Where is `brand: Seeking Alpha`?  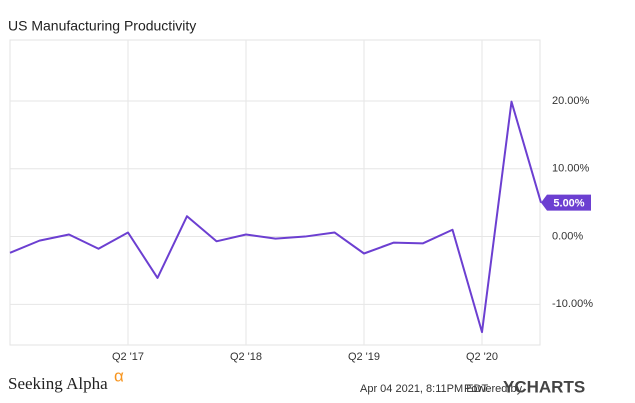
brand: Seeking Alpha is located at coordinates (58, 383).